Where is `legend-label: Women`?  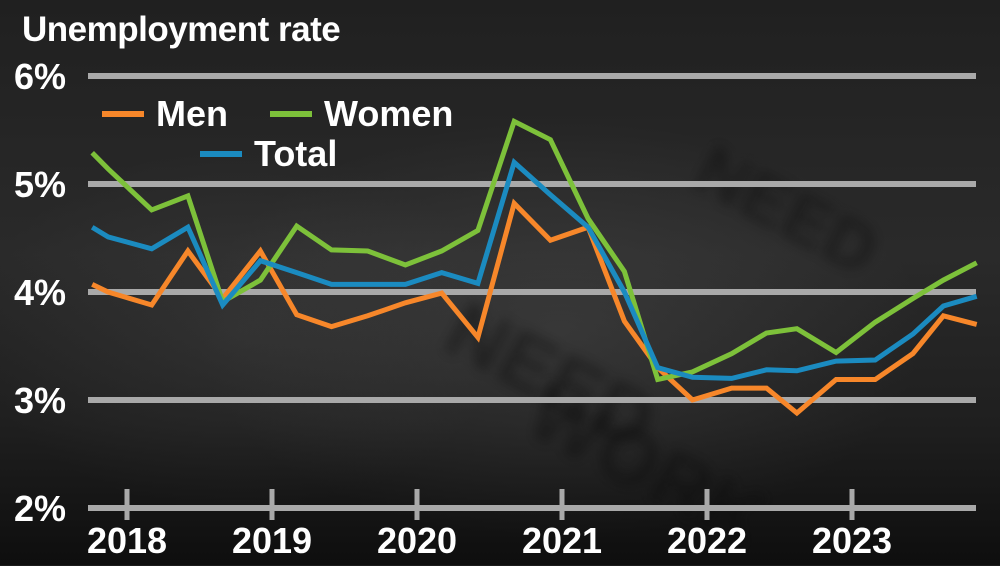 legend-label: Women is located at coordinates (389, 113).